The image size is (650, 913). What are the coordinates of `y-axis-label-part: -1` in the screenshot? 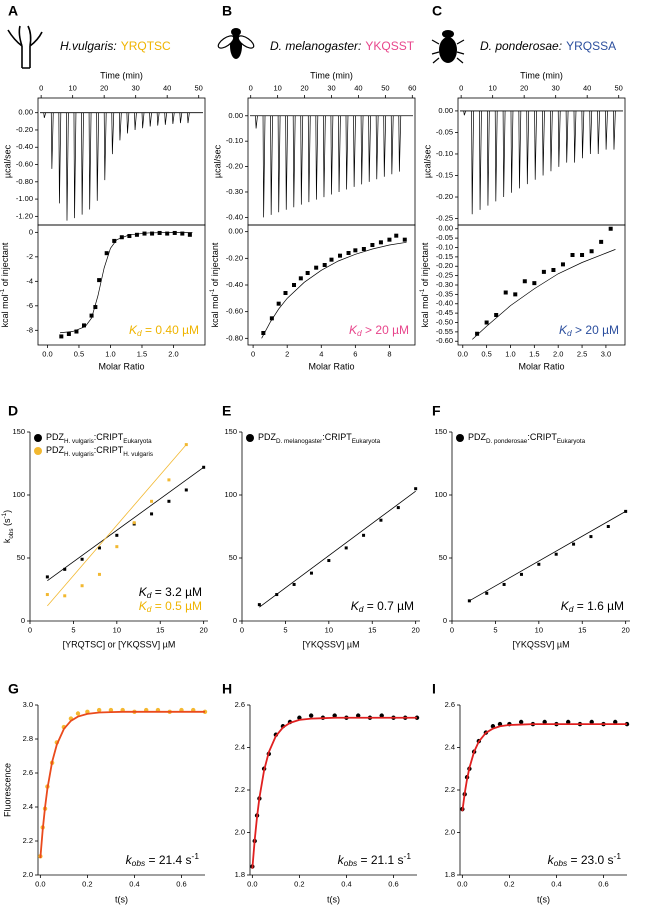 It's located at (212, 291).